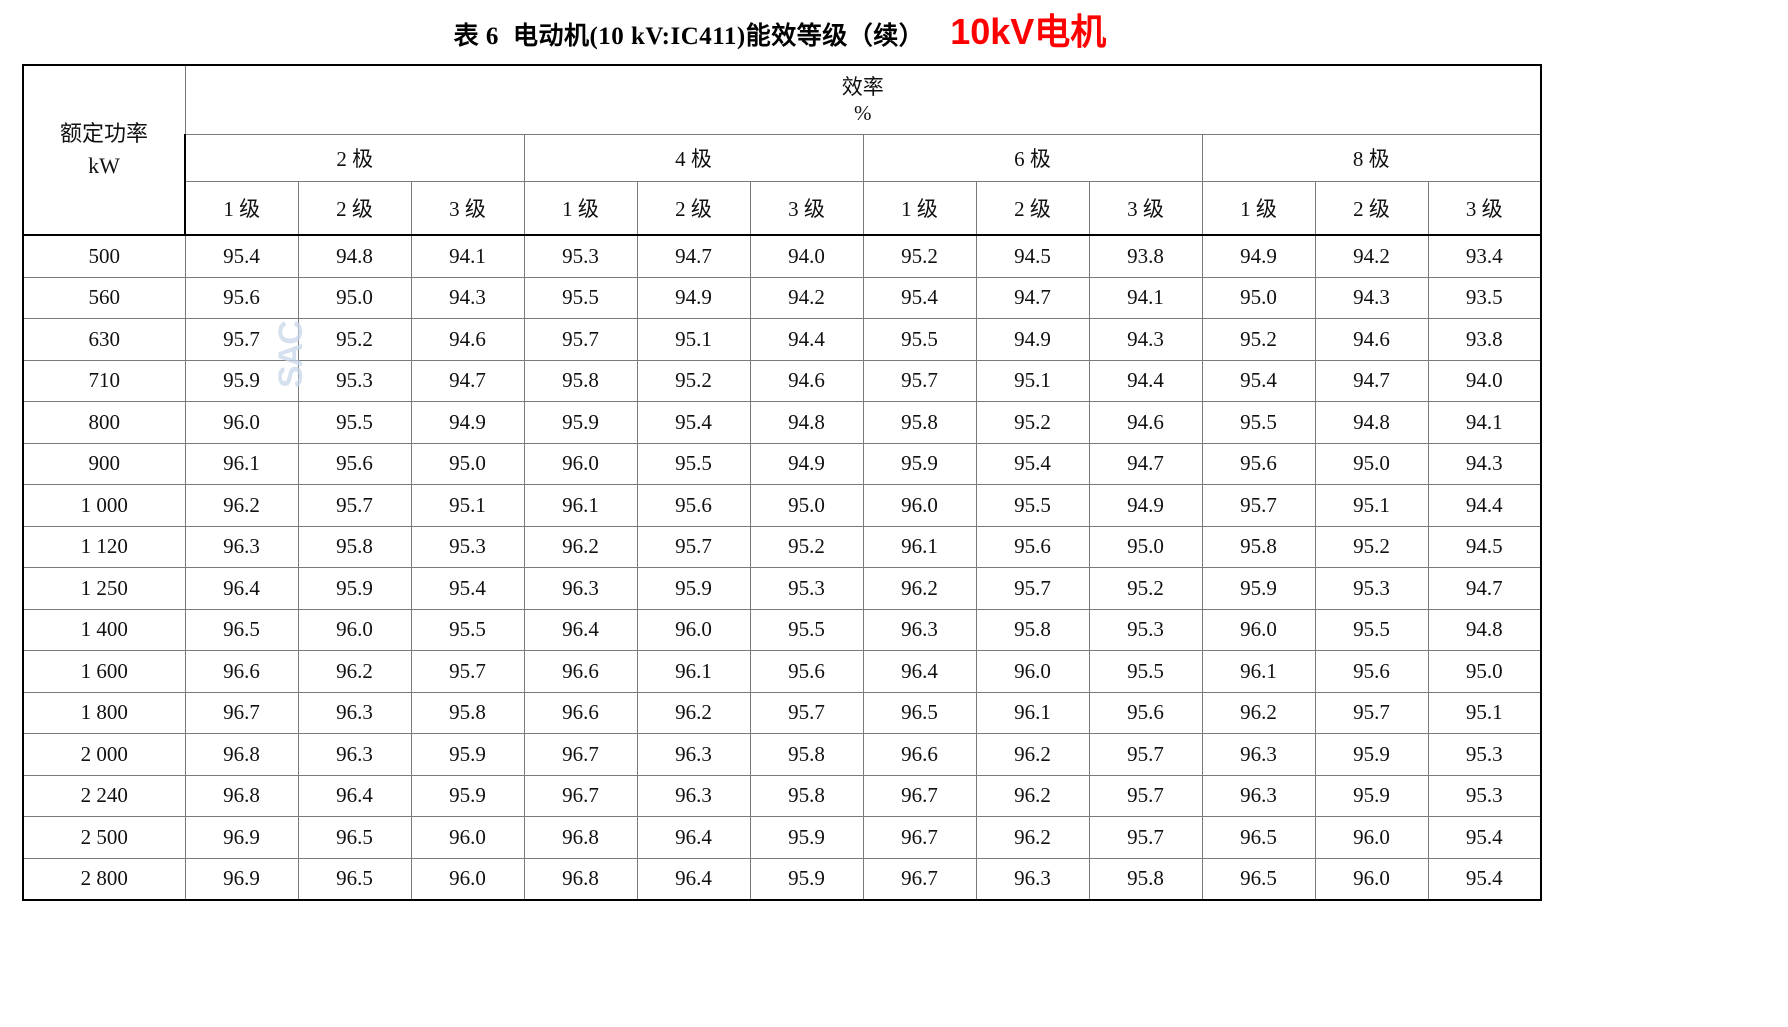 The image size is (1788, 1027). I want to click on header-efficiency-label: 效率, so click(862, 86).